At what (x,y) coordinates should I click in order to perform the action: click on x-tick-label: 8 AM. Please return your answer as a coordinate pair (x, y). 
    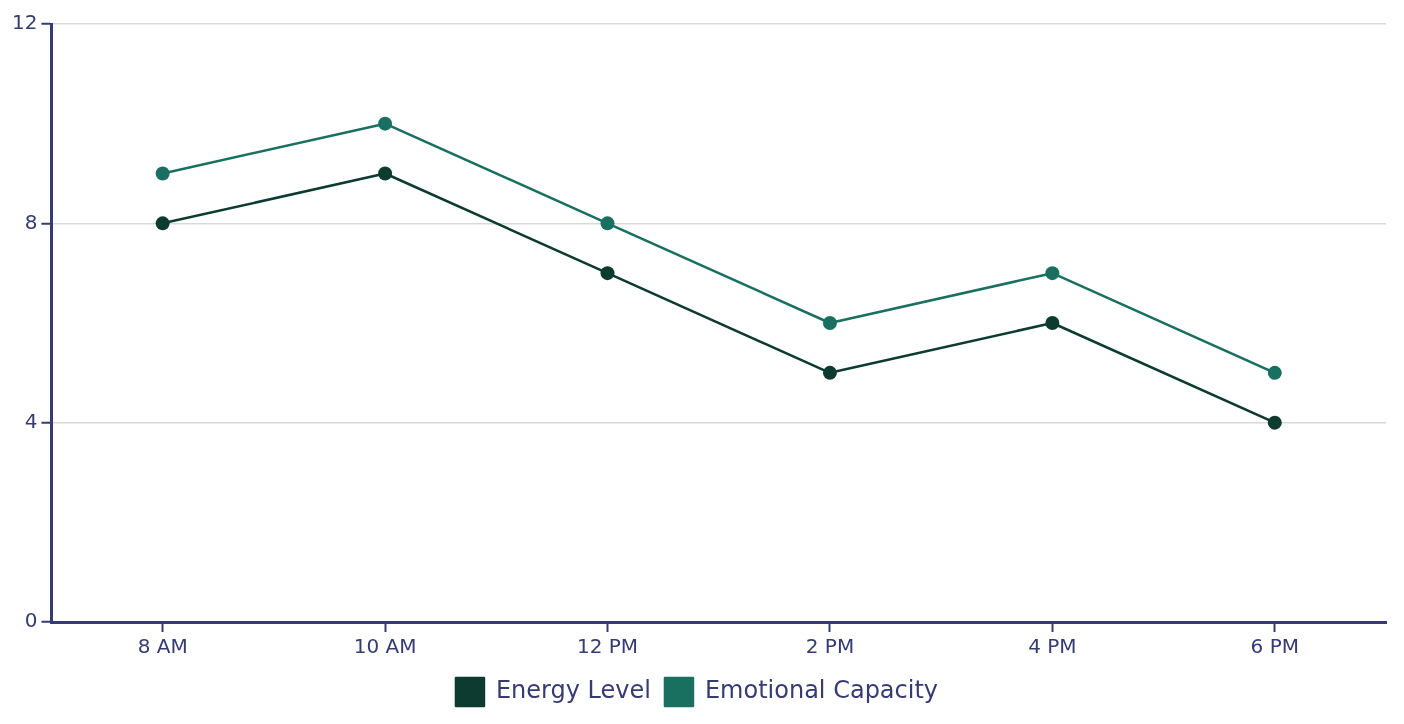
    Looking at the image, I should click on (162, 646).